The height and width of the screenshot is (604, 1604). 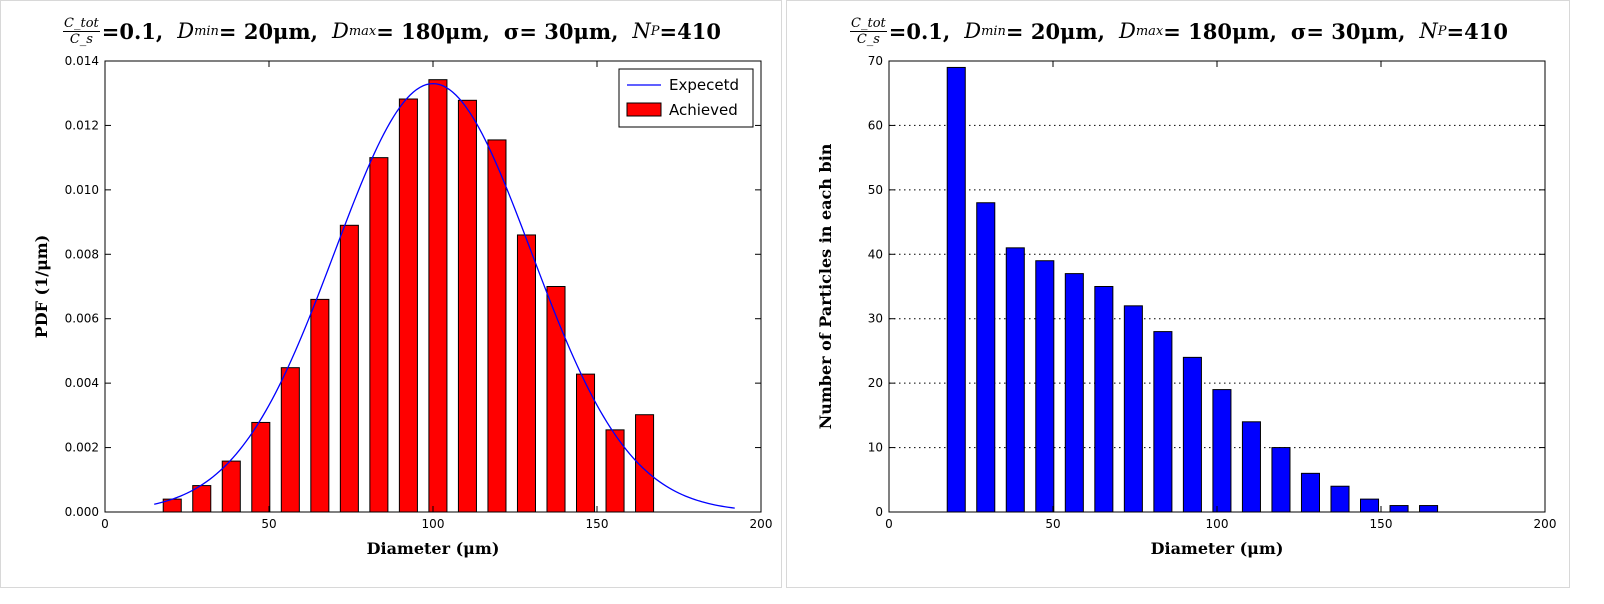 What do you see at coordinates (868, 23) in the screenshot?
I see `right-title-ratio-numerator: C_tot` at bounding box center [868, 23].